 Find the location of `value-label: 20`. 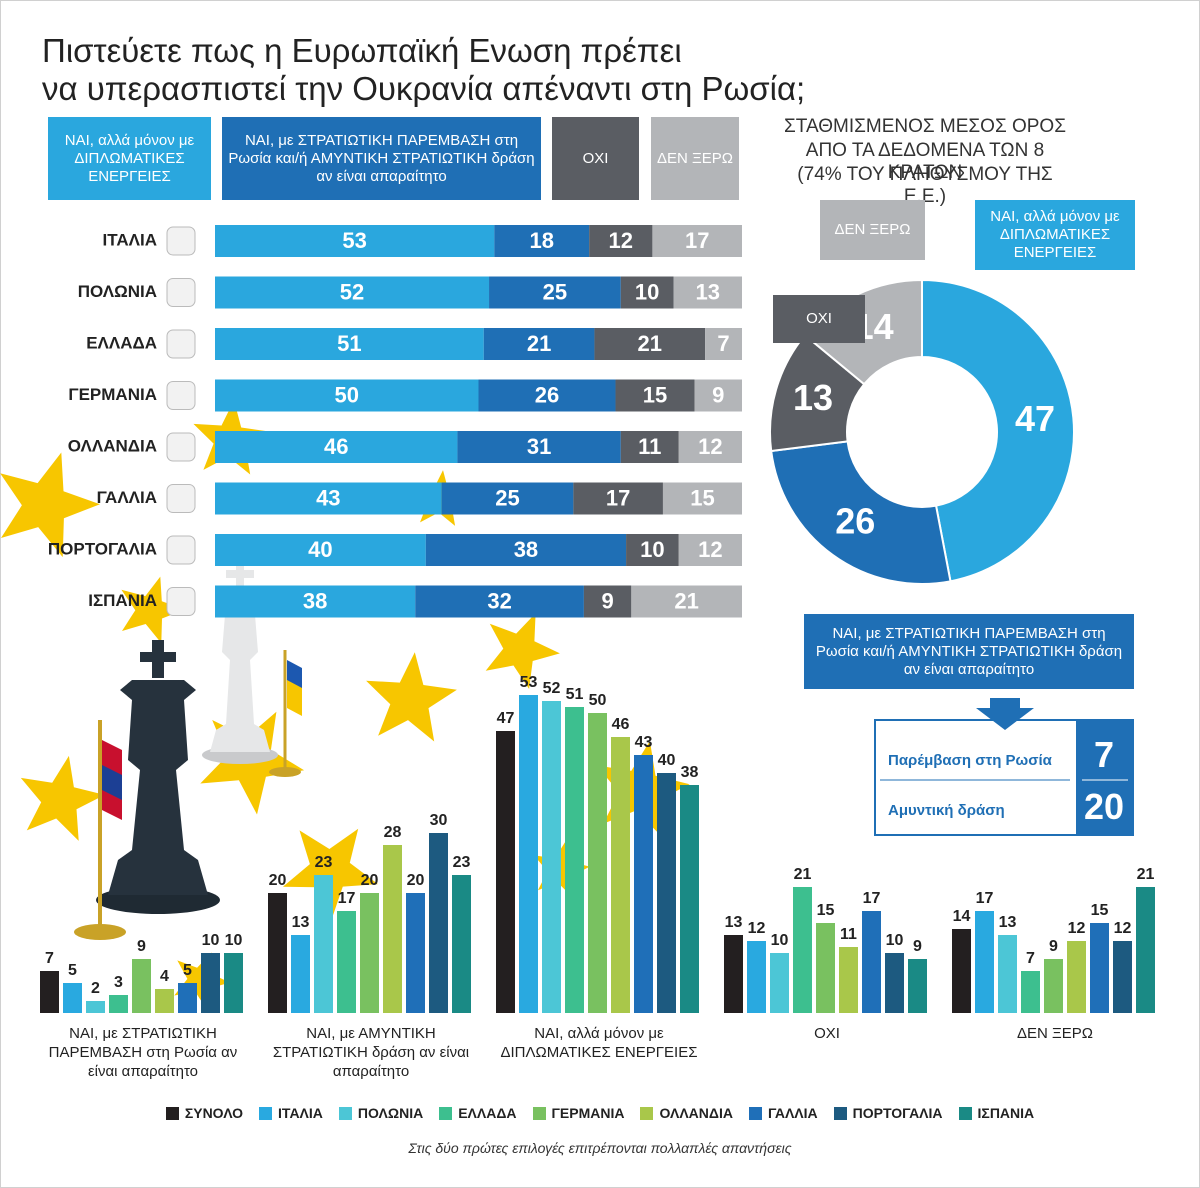

value-label: 20 is located at coordinates (416, 880).